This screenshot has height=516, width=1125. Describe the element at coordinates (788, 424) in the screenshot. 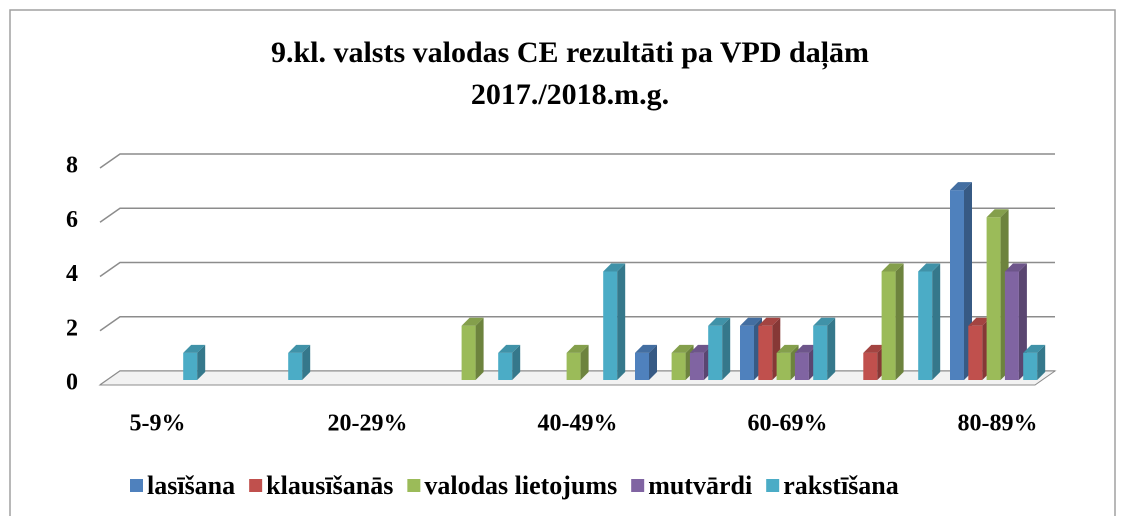

I see `x-tick-label: 60-69%` at that location.